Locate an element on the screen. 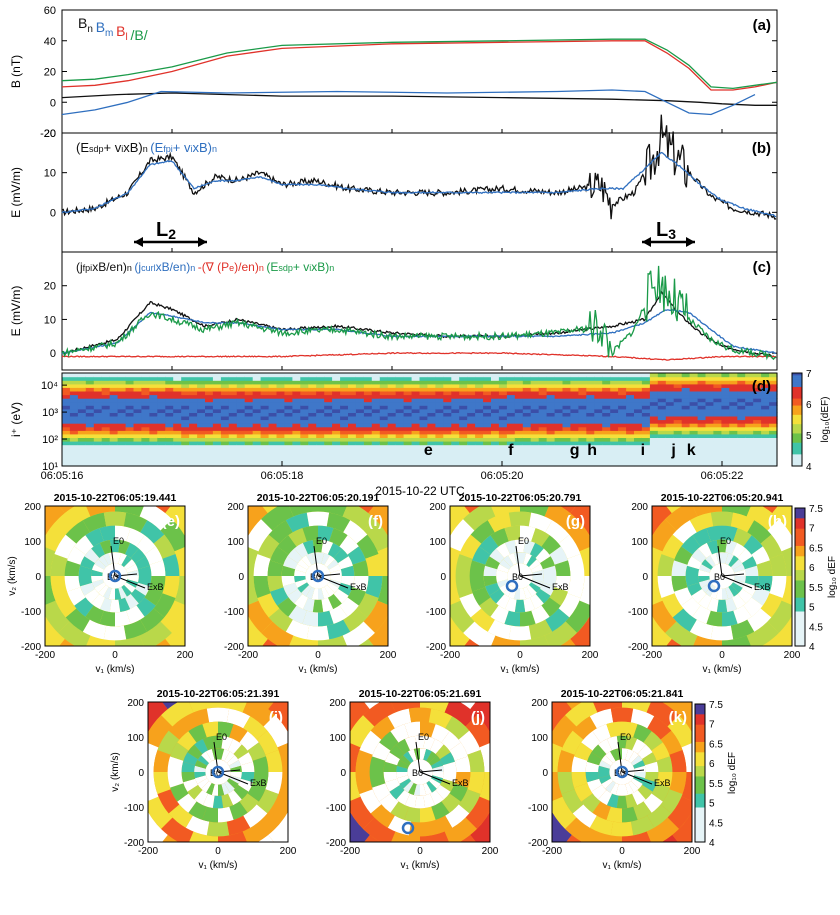 The height and width of the screenshot is (915, 840). vdf-frame is located at coordinates (420, 772).